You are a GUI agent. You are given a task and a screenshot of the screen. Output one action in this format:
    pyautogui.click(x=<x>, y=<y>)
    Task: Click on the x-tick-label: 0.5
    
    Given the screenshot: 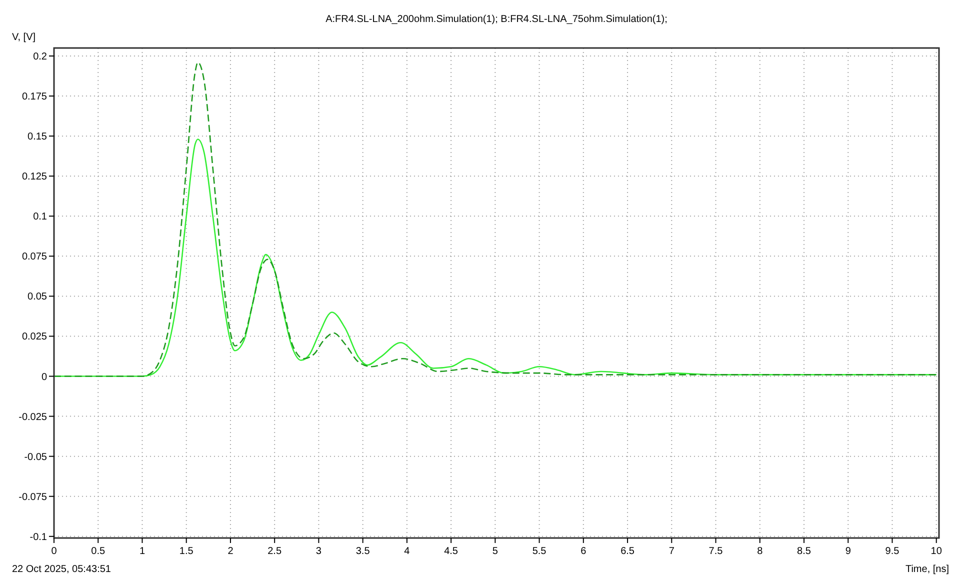 What is the action you would take?
    pyautogui.click(x=98, y=551)
    